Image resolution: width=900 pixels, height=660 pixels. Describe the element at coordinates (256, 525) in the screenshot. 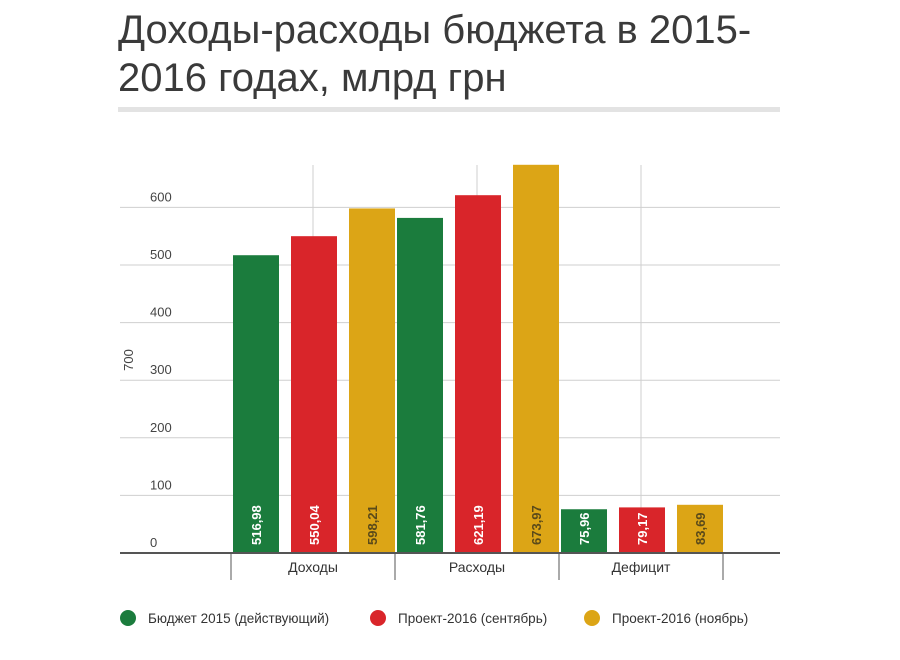

I see `bar-value-label: 516,98` at that location.